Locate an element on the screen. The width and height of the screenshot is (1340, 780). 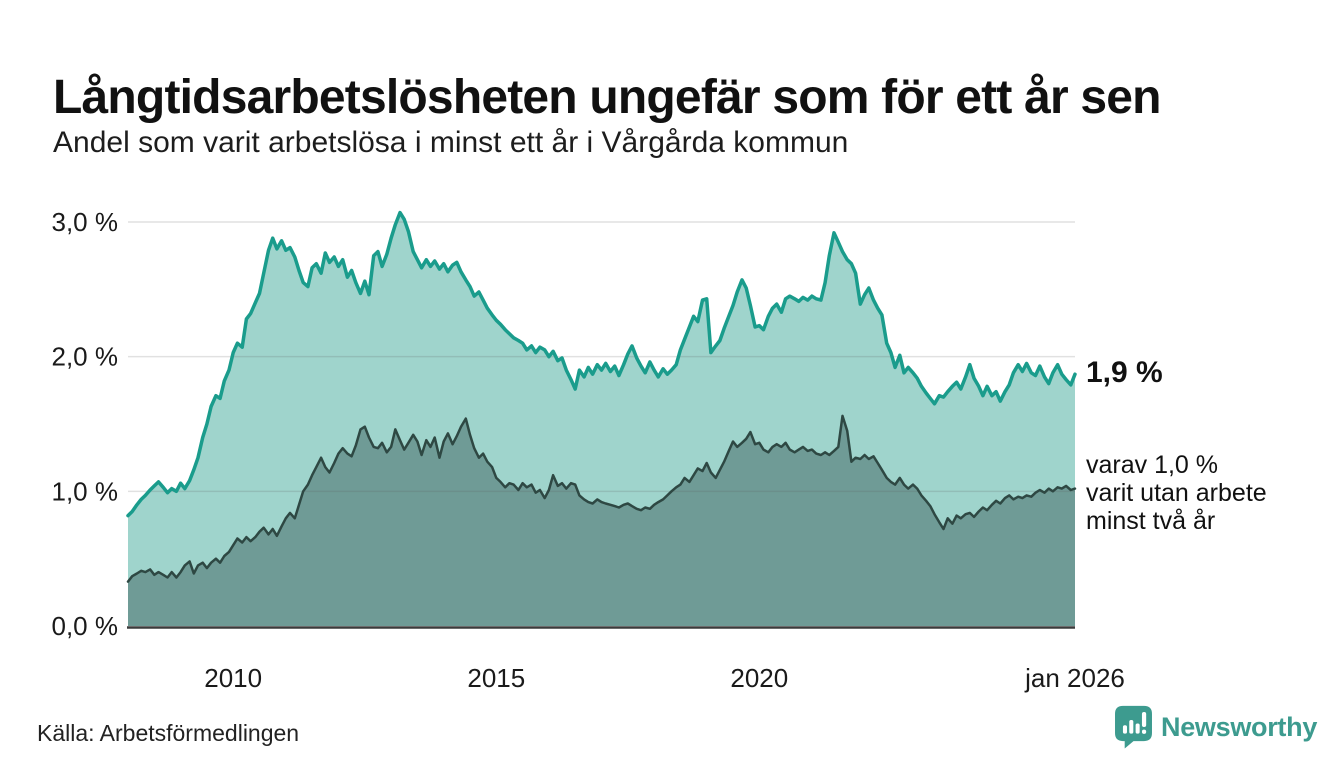
end-value-label: 1,9 % is located at coordinates (1124, 372).